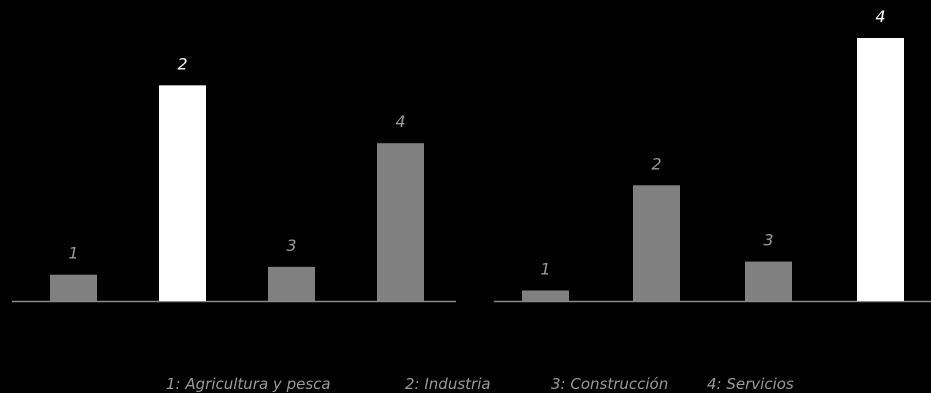 The height and width of the screenshot is (393, 931). What do you see at coordinates (656, 163) in the screenshot?
I see `bar-label-chart2-2: 2` at bounding box center [656, 163].